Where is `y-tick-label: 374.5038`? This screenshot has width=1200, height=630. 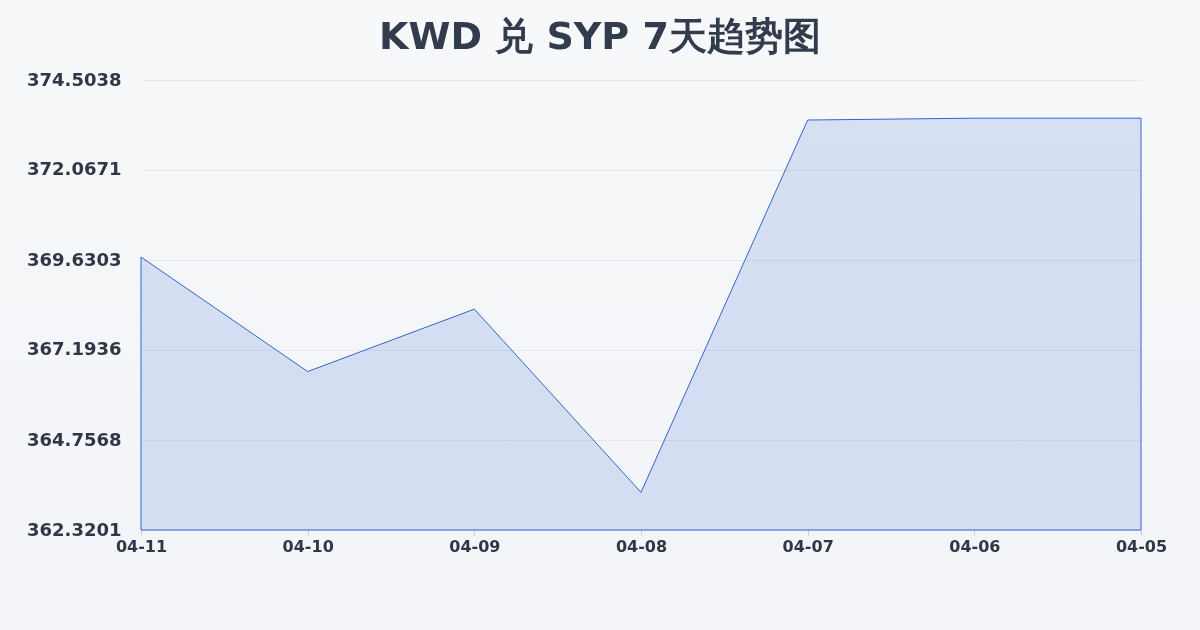 y-tick-label: 374.5038 is located at coordinates (74, 79).